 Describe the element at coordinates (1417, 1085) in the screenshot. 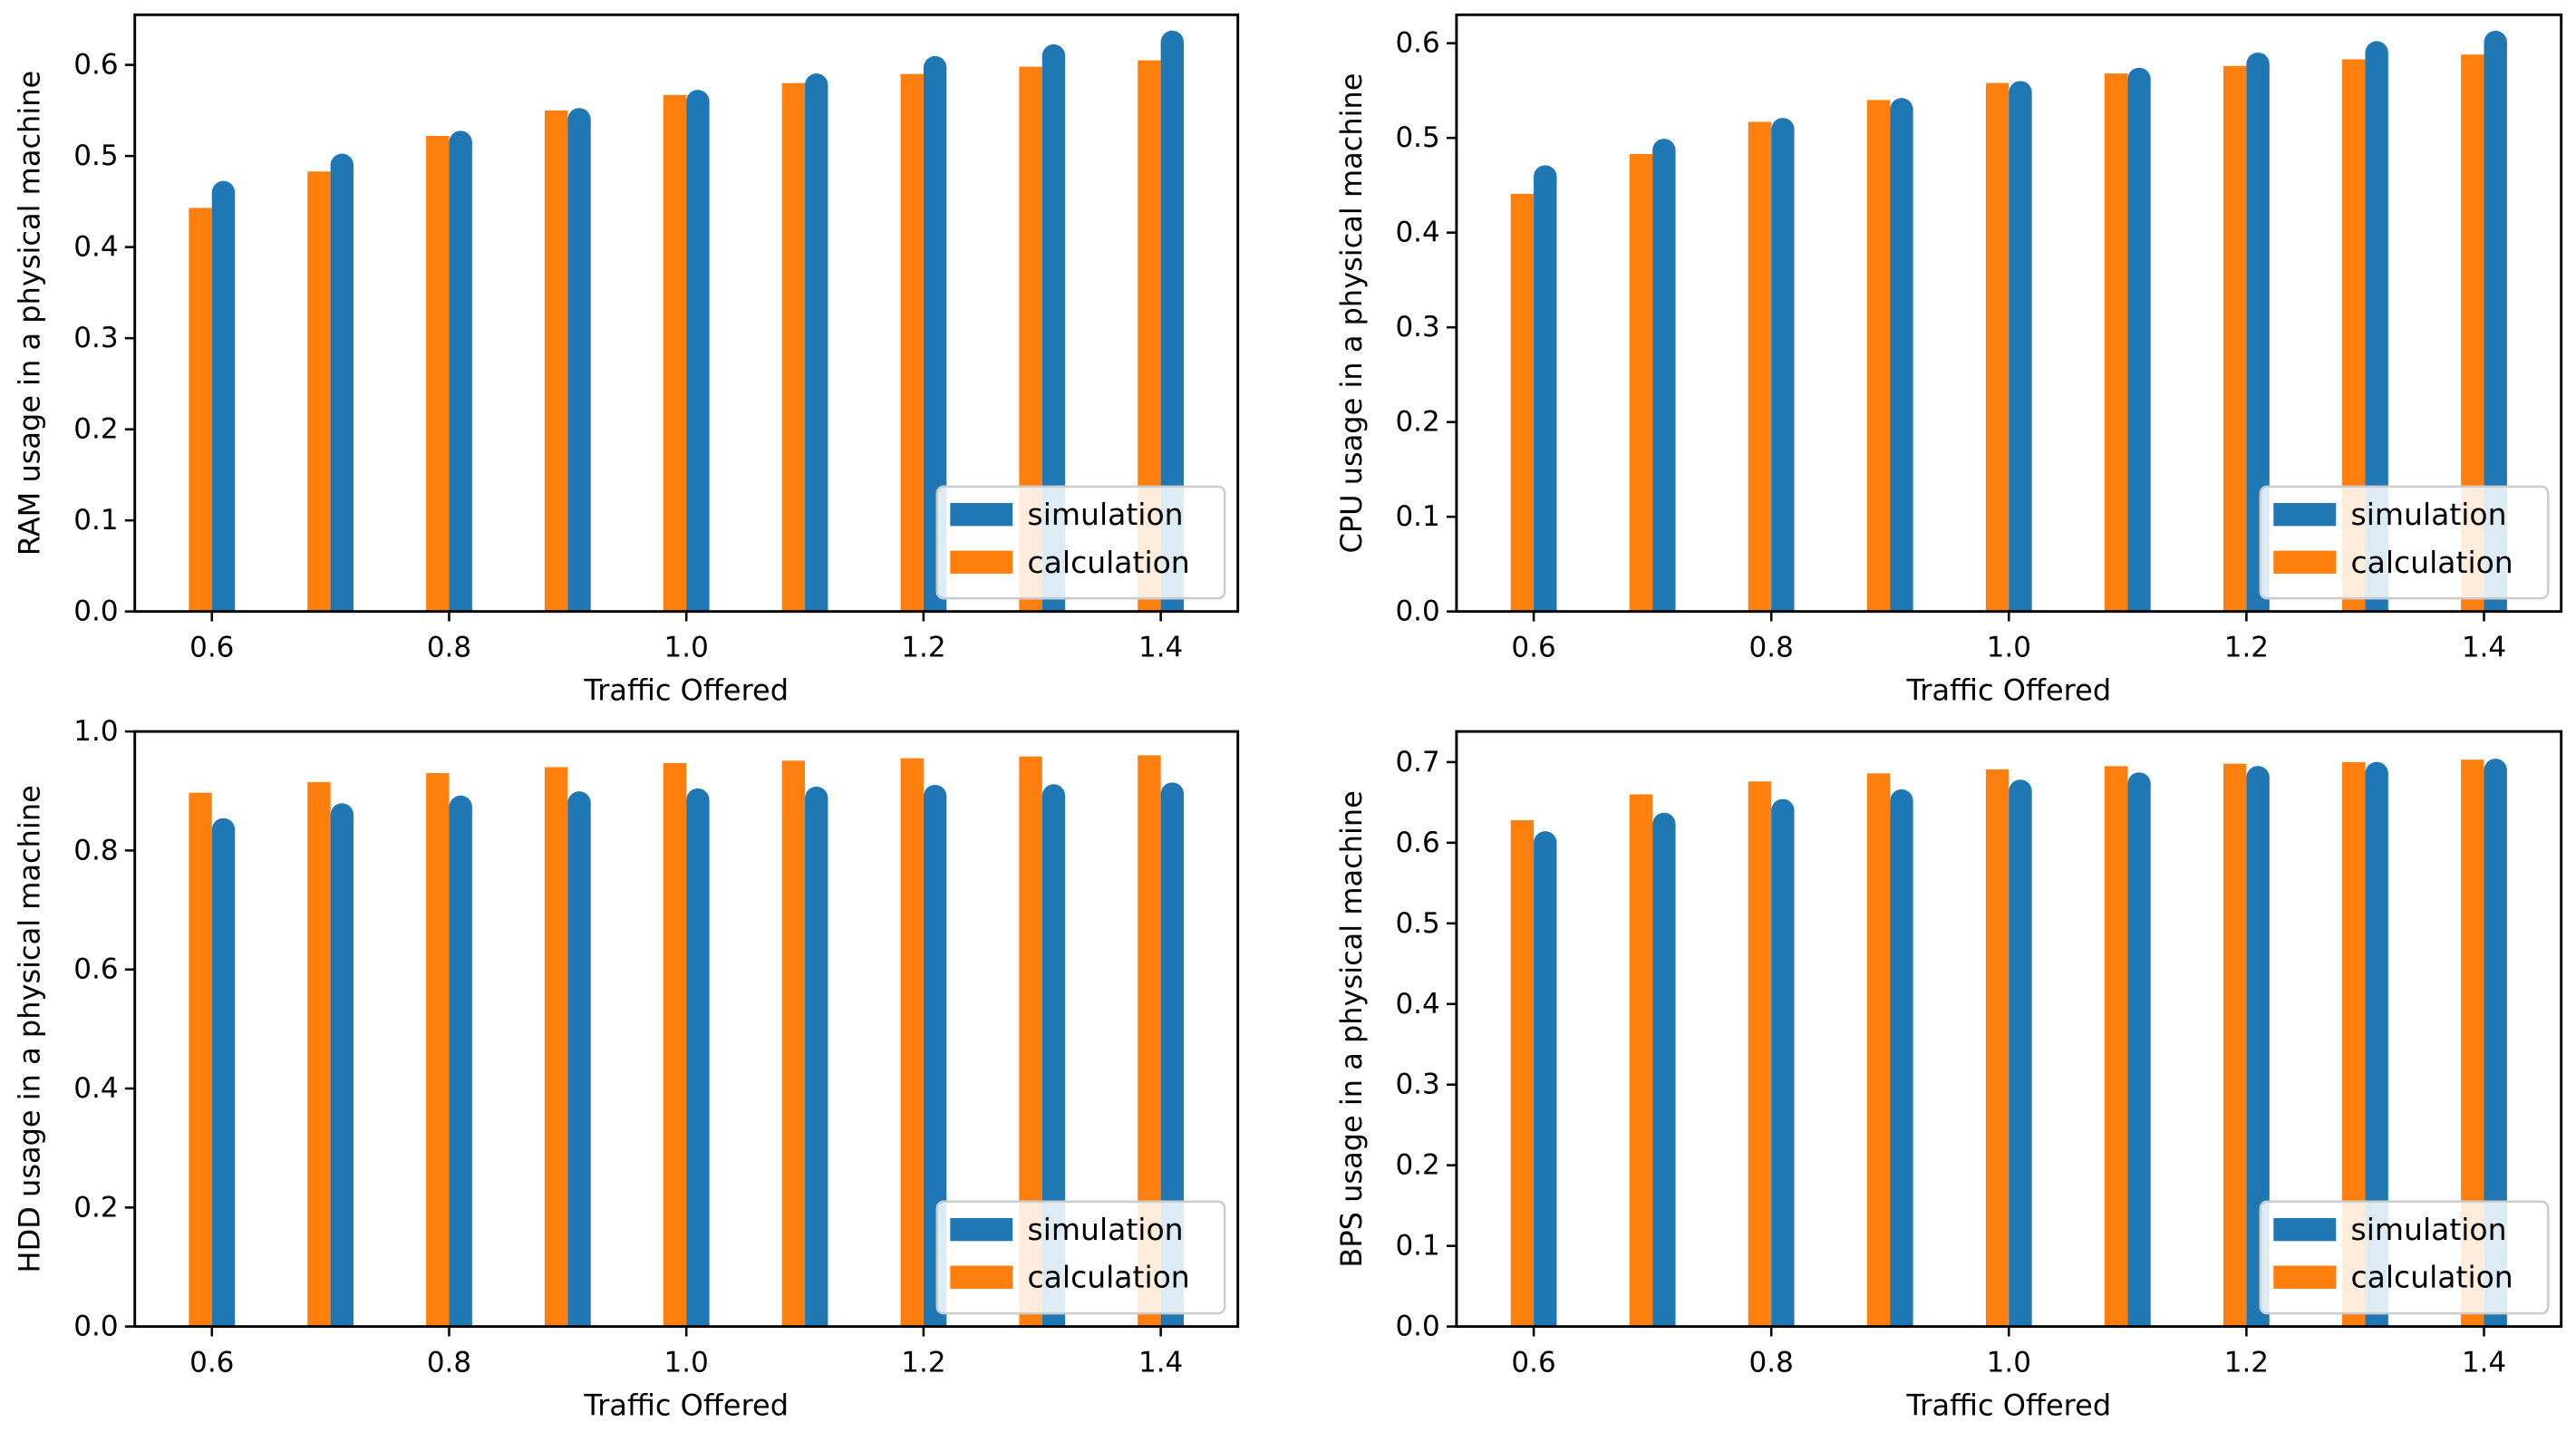

I see `bps-y-tick-label: 0.3` at that location.